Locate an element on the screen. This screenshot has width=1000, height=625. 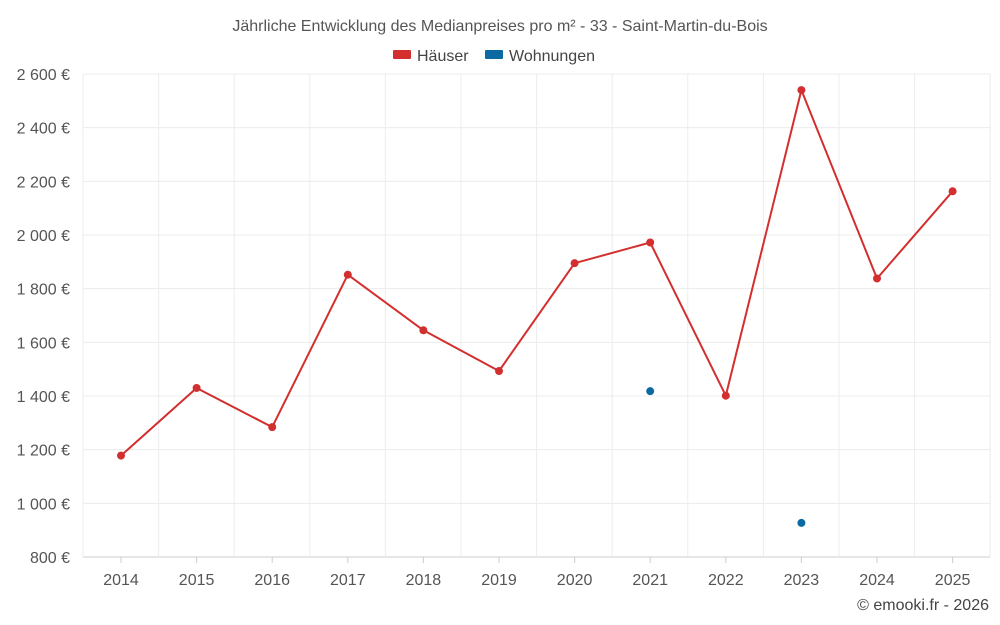
x-tick-label: 2020 is located at coordinates (575, 580).